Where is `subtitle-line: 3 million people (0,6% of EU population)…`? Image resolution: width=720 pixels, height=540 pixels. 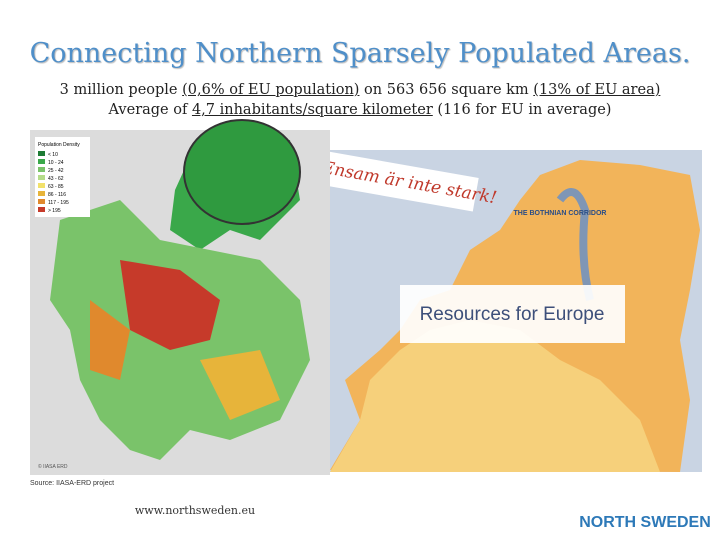
subtitle-line: 3 million people (0,6% of EU population)… is located at coordinates (360, 90).